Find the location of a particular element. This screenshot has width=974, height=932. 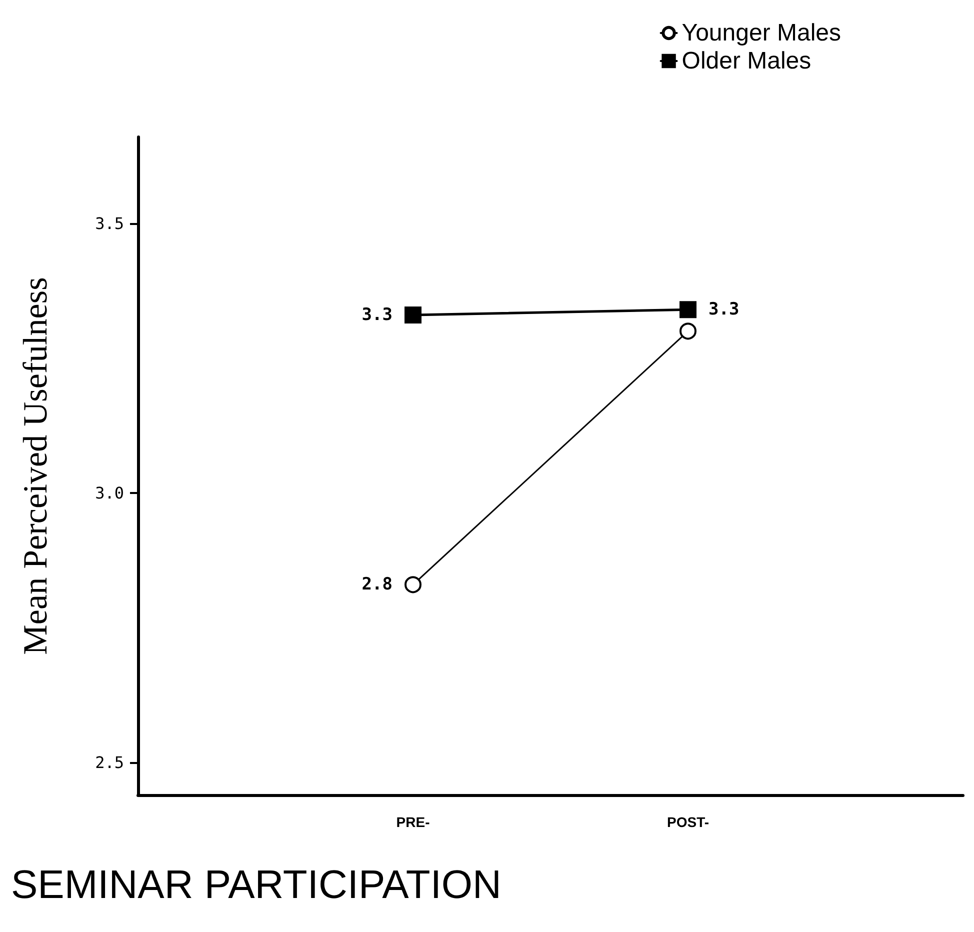

y-tick-label: 3.5 is located at coordinates (109, 223).